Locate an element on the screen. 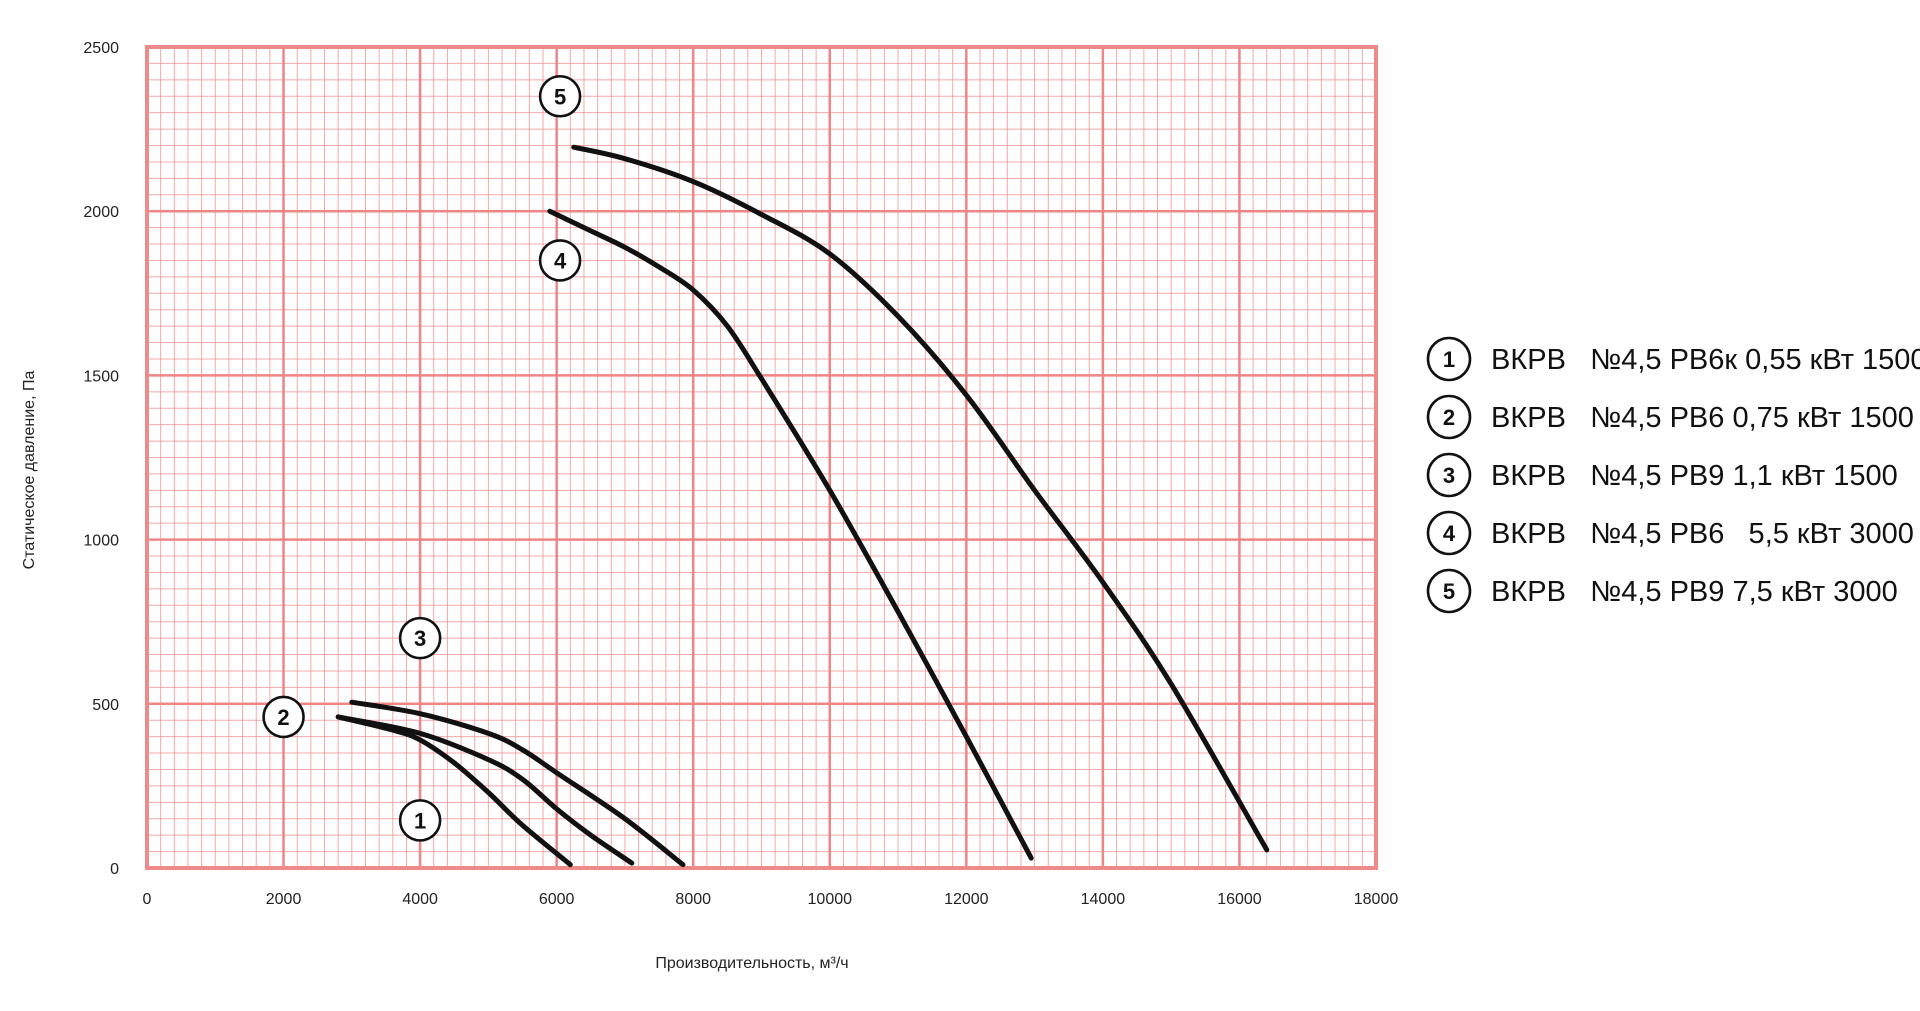 The height and width of the screenshot is (1011, 1920). marker-number: 3 is located at coordinates (420, 638).